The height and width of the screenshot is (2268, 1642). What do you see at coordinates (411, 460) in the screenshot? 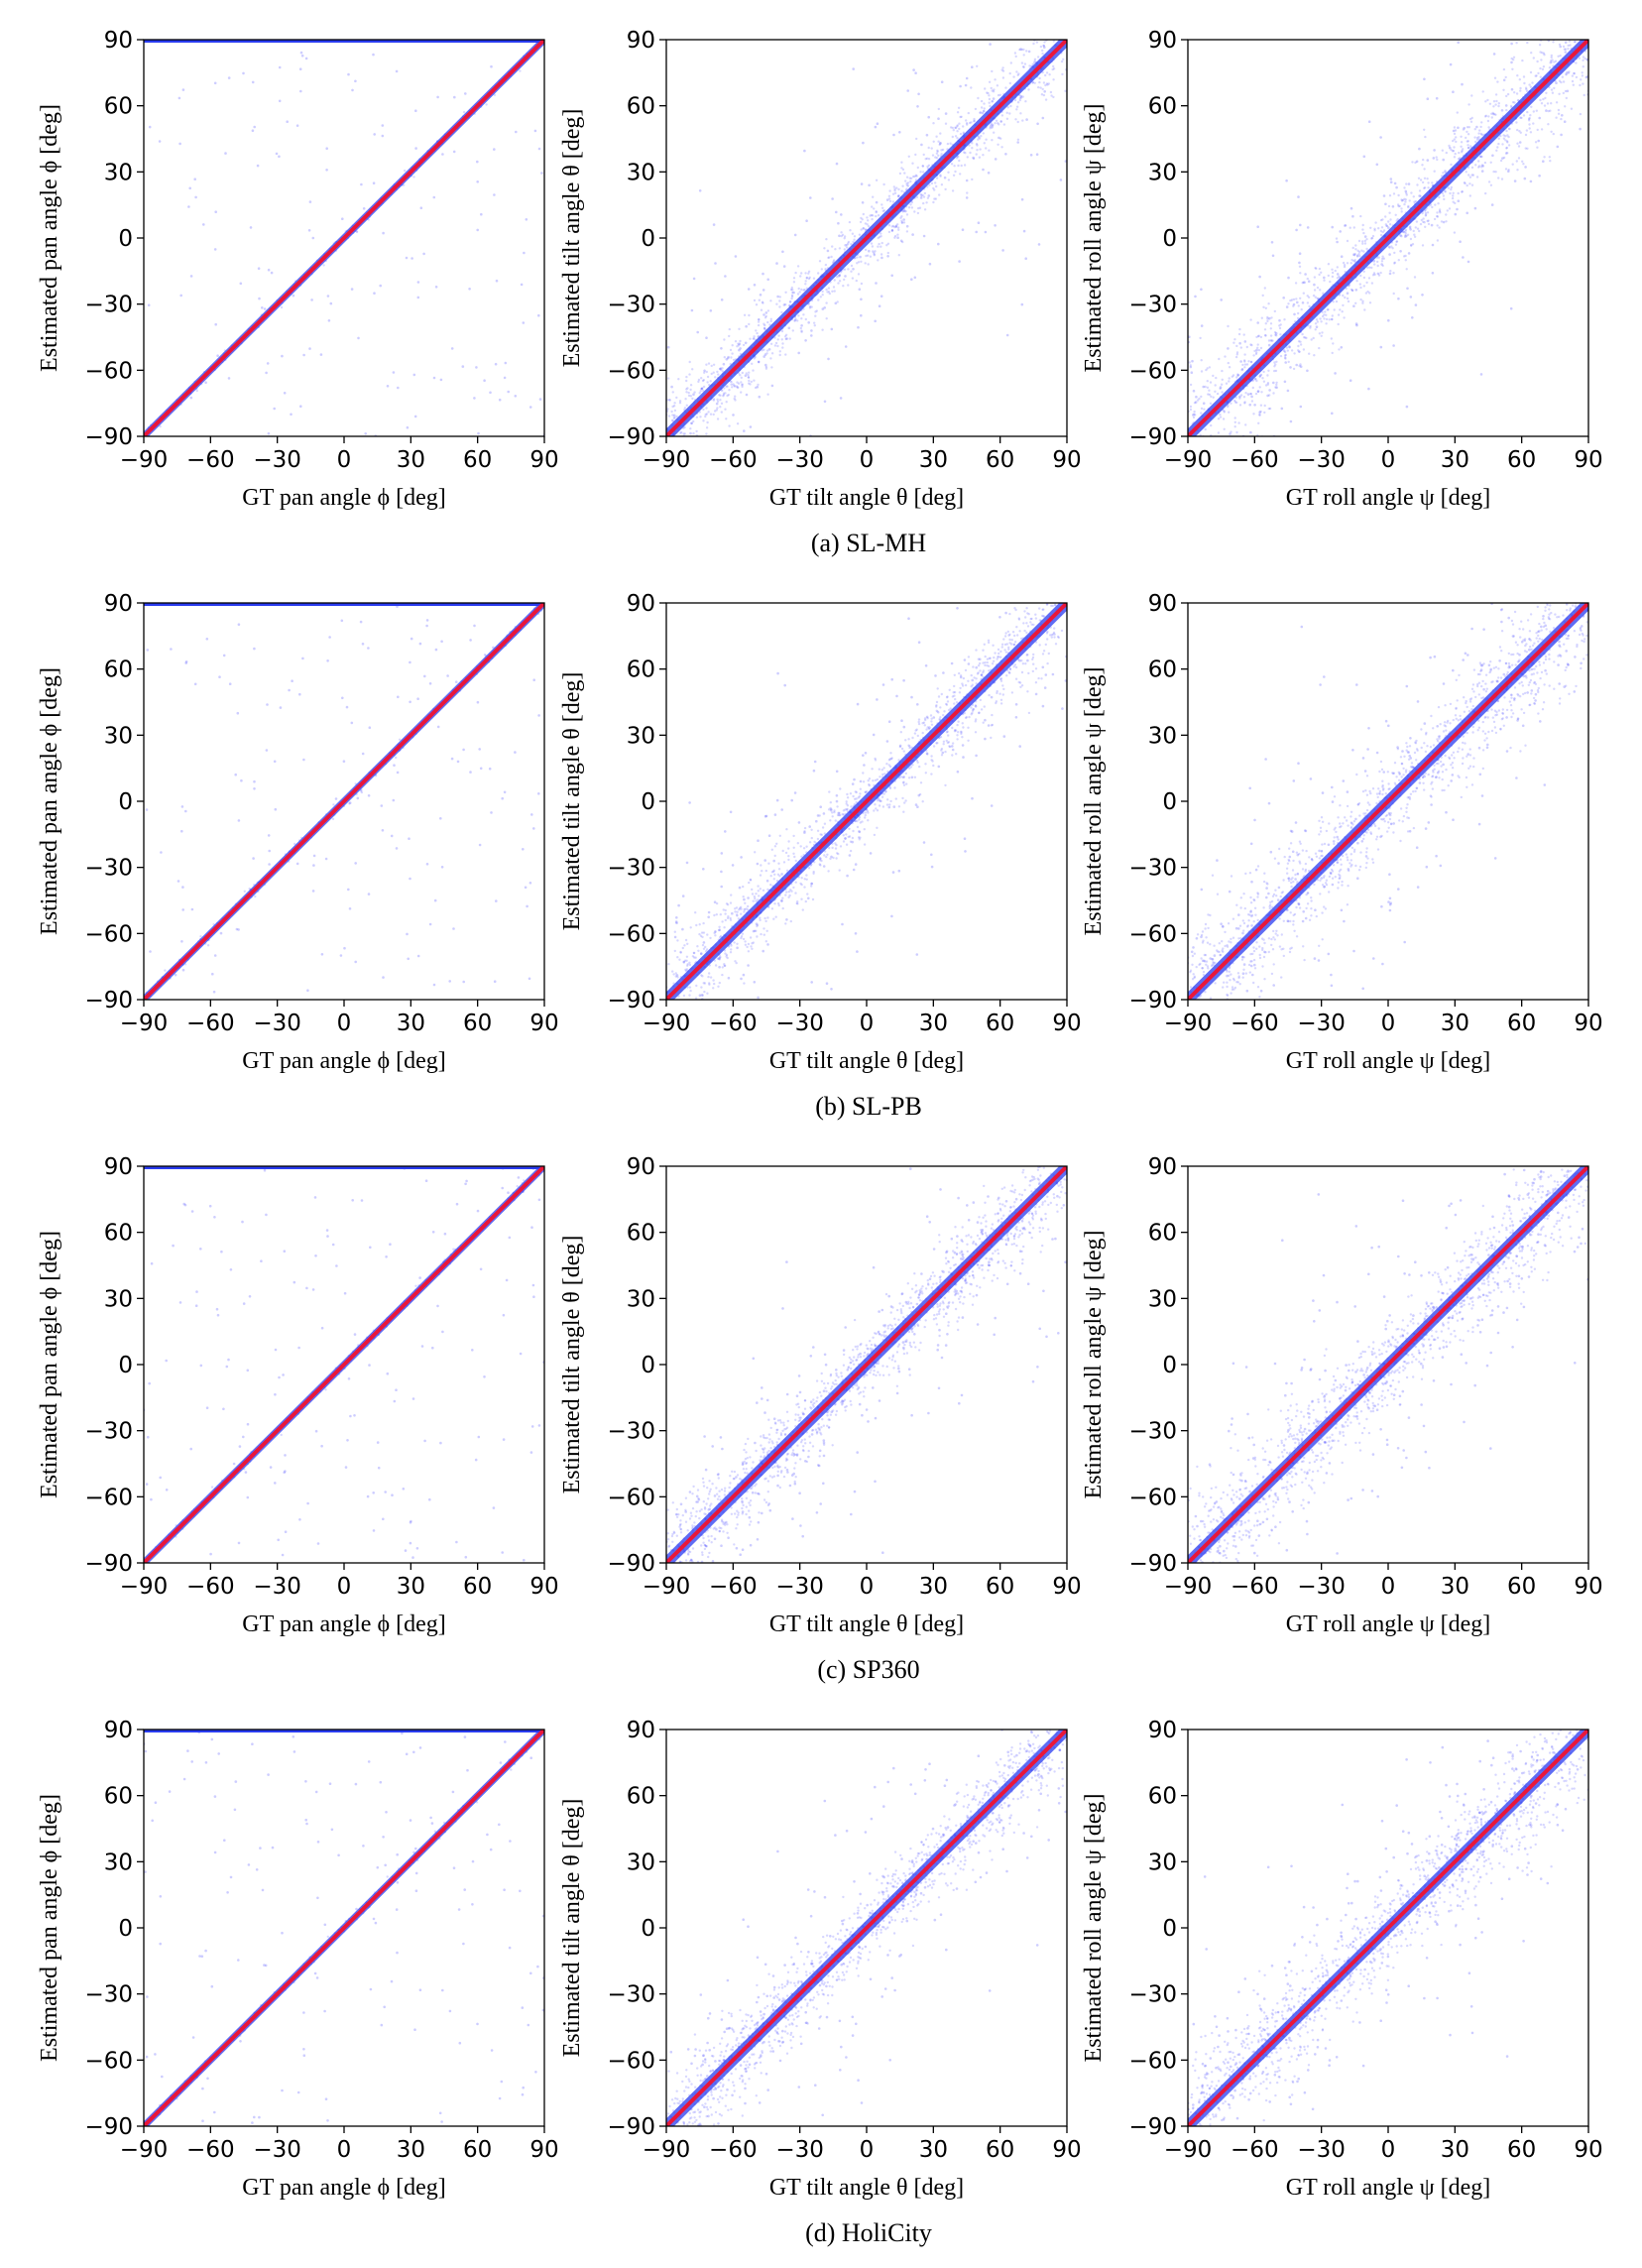
I see `x-tick-label: 30` at bounding box center [411, 460].